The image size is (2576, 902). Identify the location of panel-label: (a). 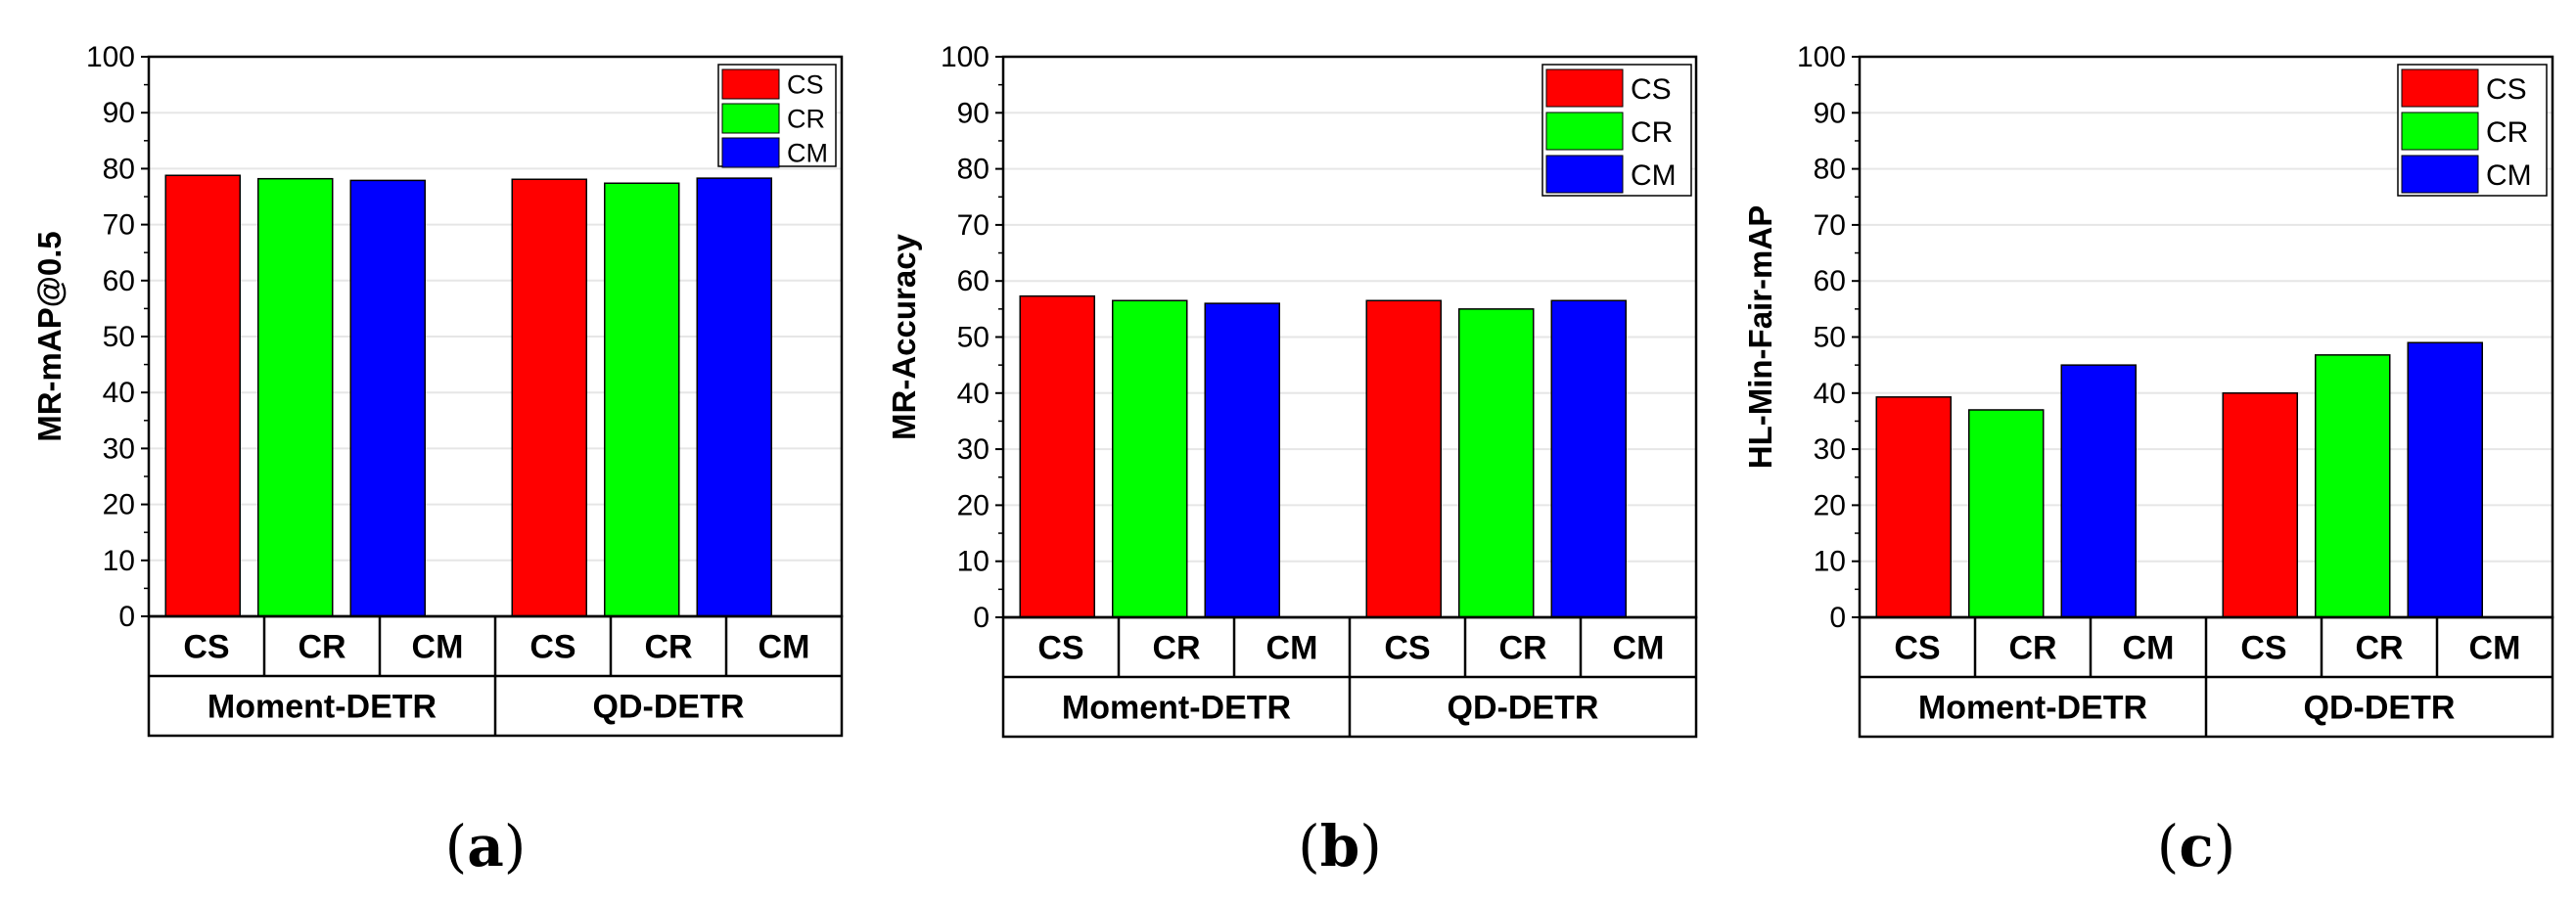
(486, 846).